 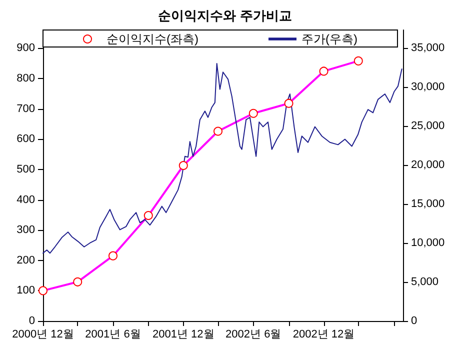 I want to click on y2-tick-label: 30,000, so click(x=428, y=86).